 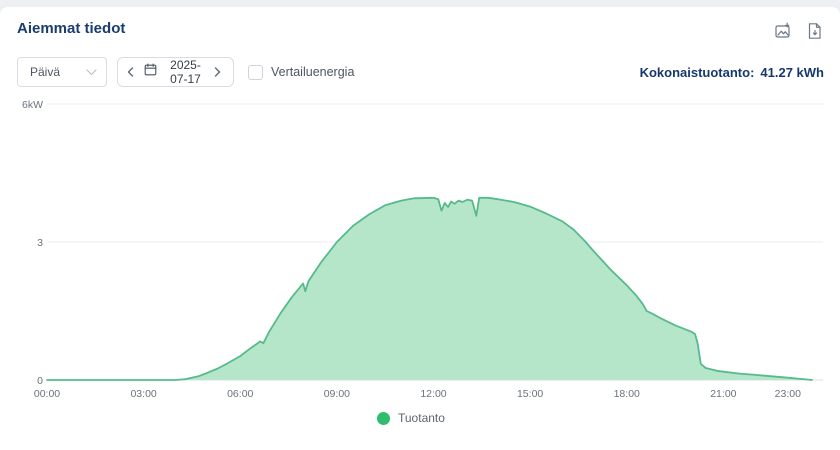 I want to click on svg-text: 23:00, so click(x=788, y=394).